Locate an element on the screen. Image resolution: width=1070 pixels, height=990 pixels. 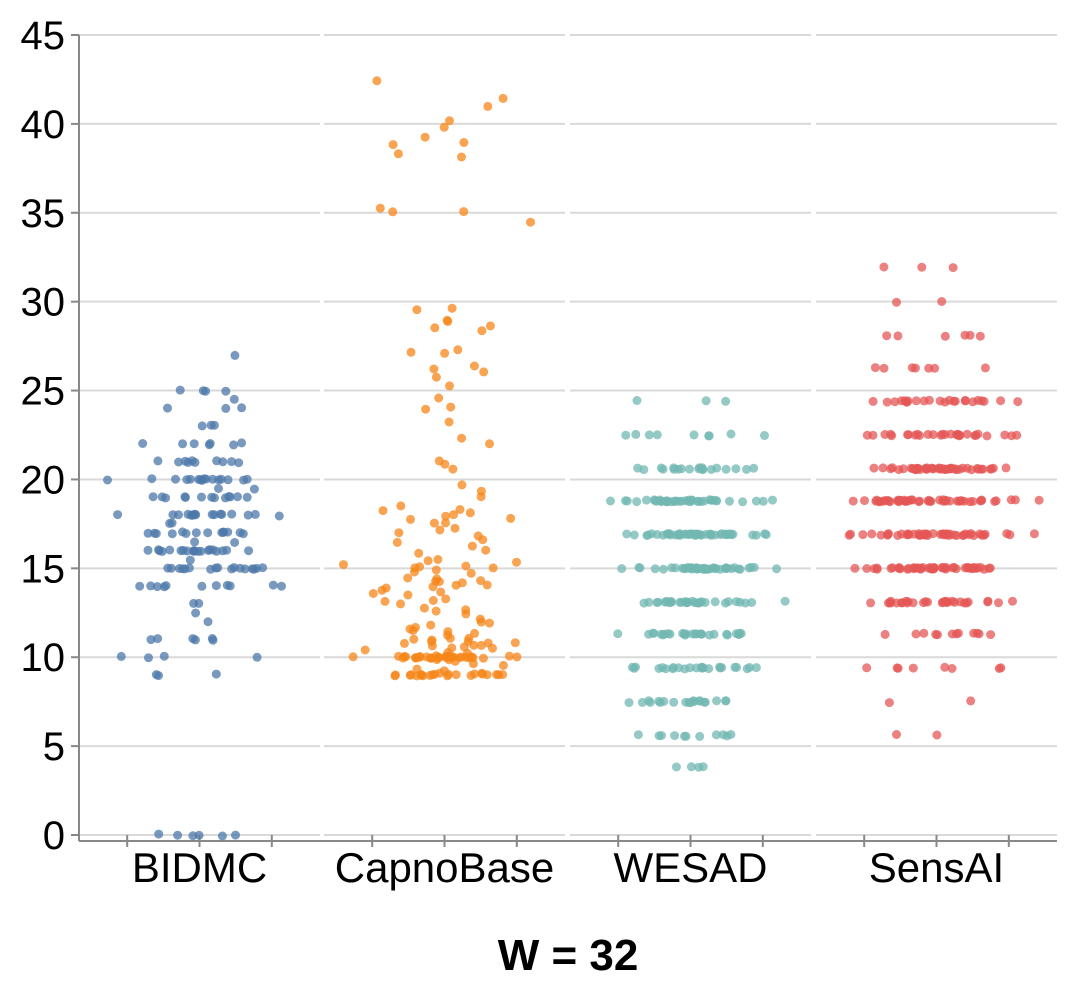
category-label-capnobase: CapnoBase is located at coordinates (445, 867).